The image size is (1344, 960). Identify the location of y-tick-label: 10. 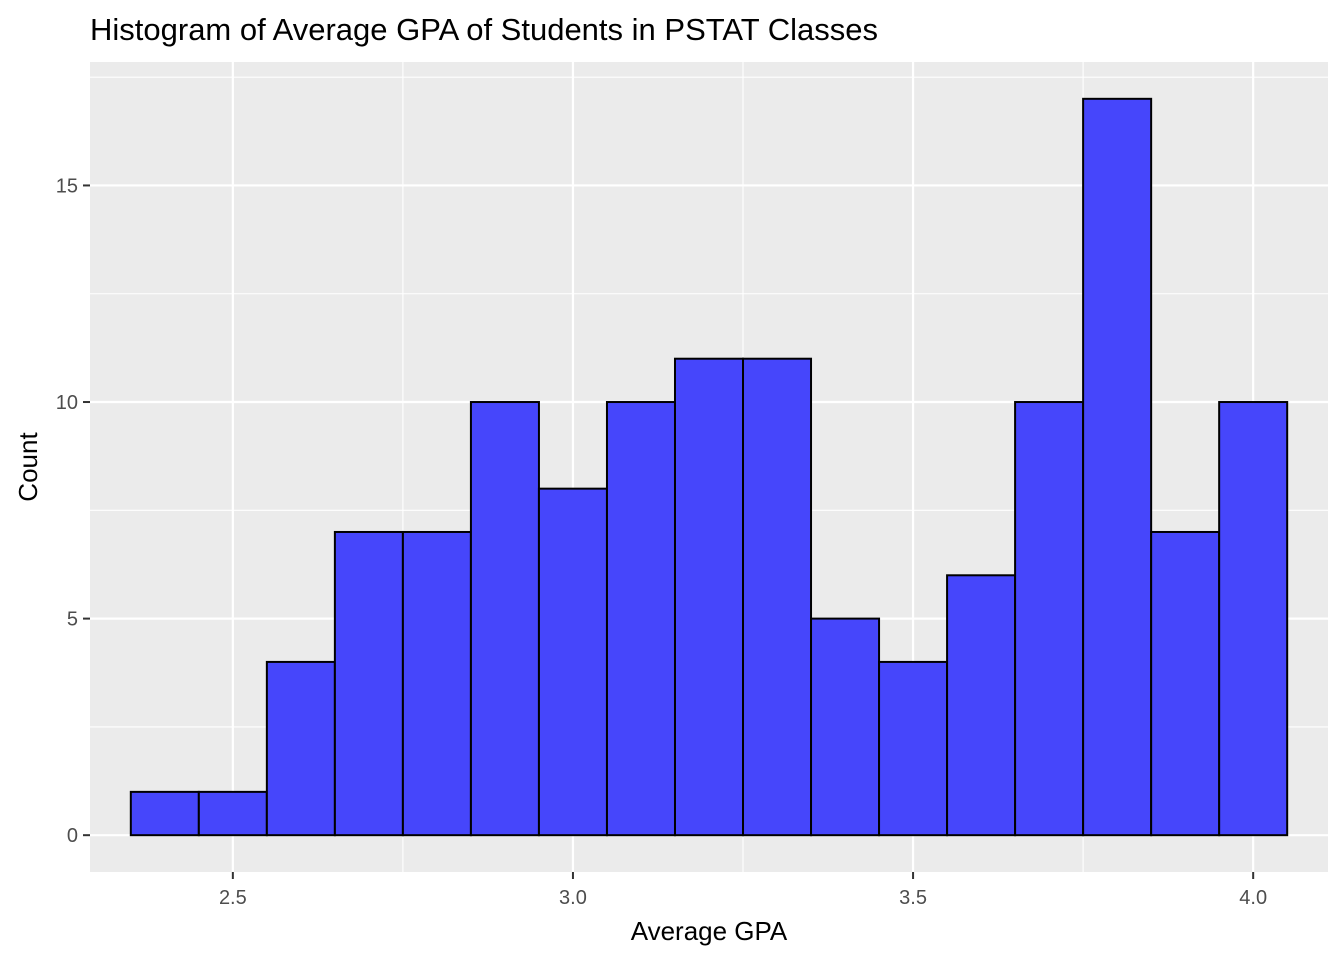
(67, 403).